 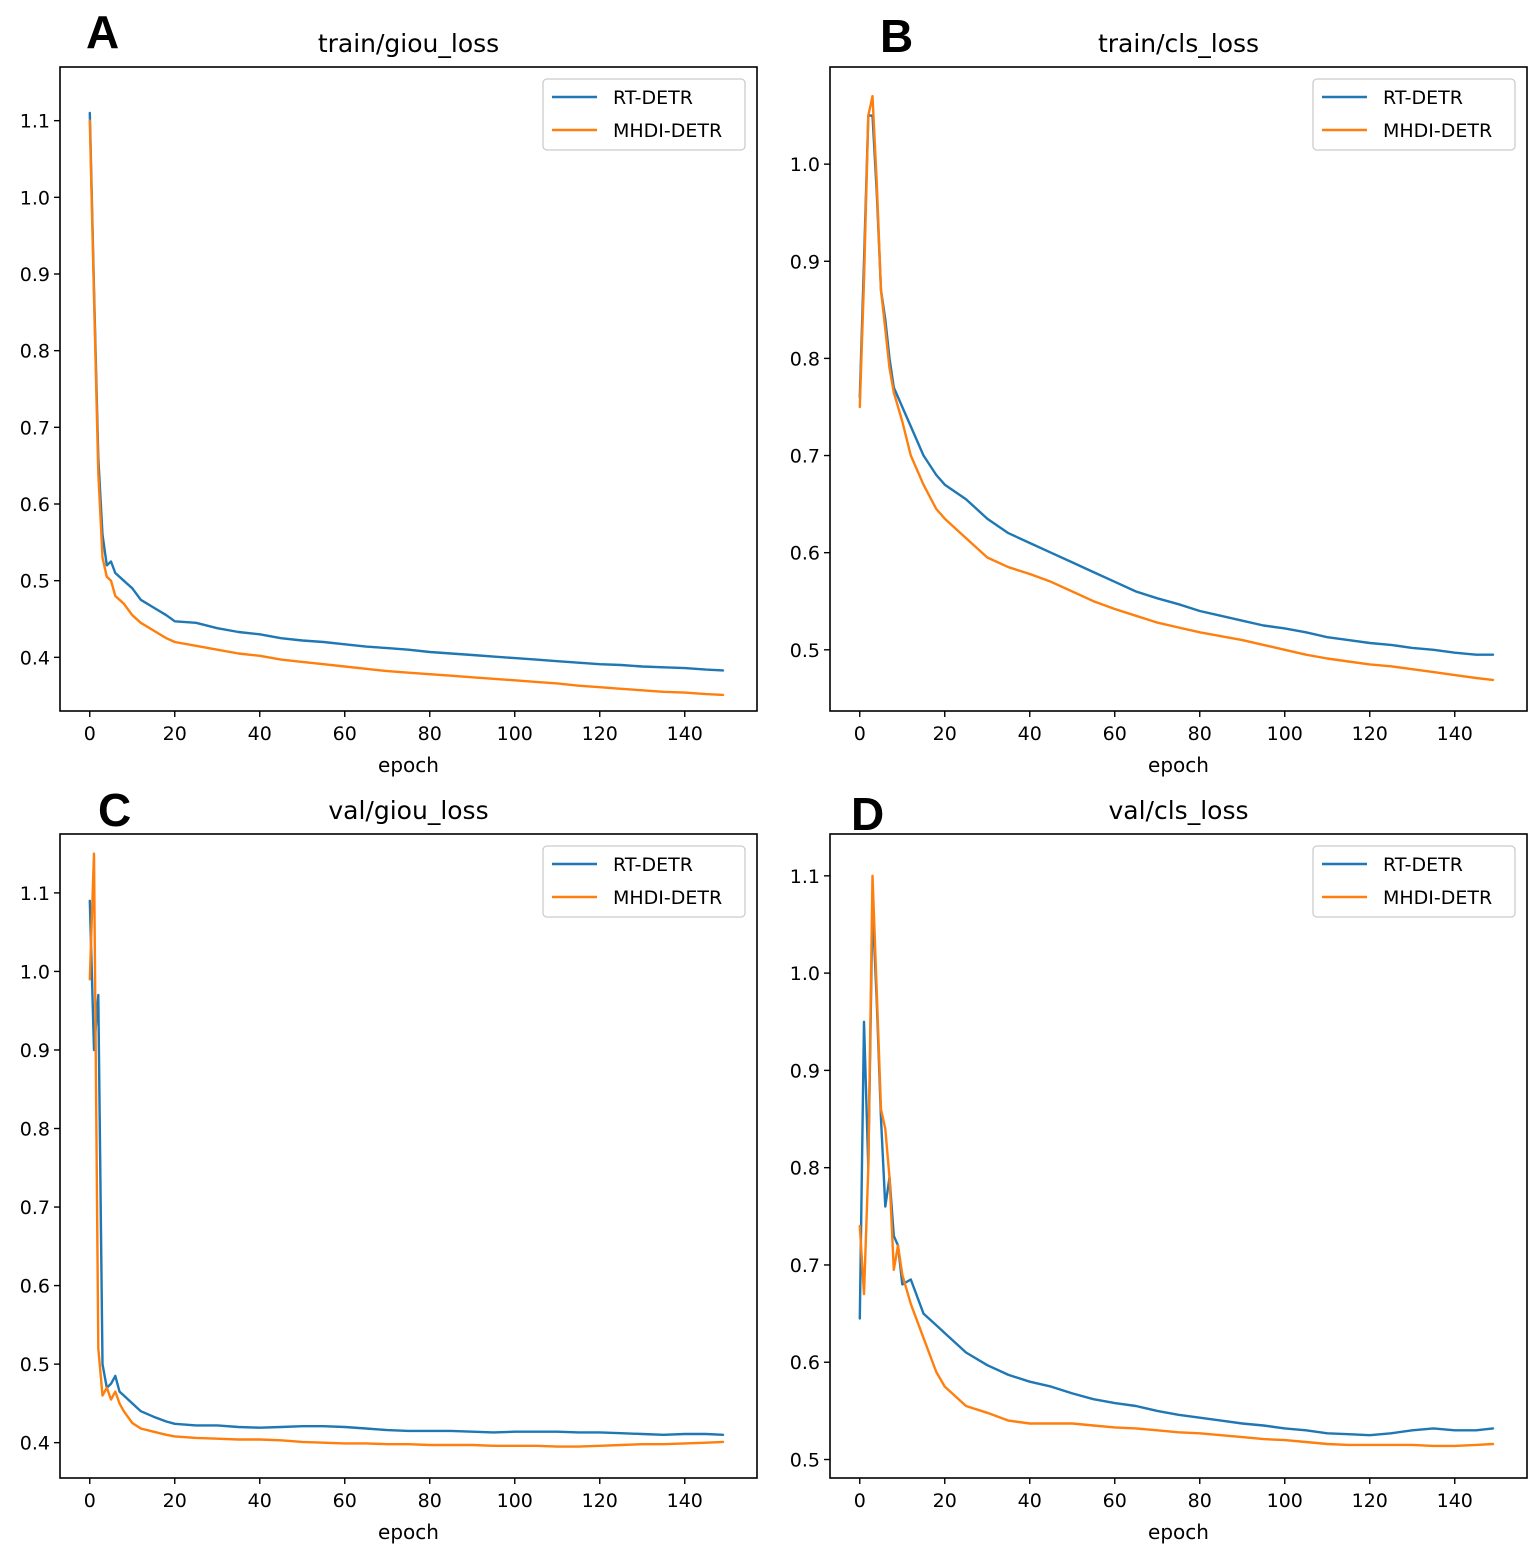 I want to click on panel-letter: A, so click(x=102, y=32).